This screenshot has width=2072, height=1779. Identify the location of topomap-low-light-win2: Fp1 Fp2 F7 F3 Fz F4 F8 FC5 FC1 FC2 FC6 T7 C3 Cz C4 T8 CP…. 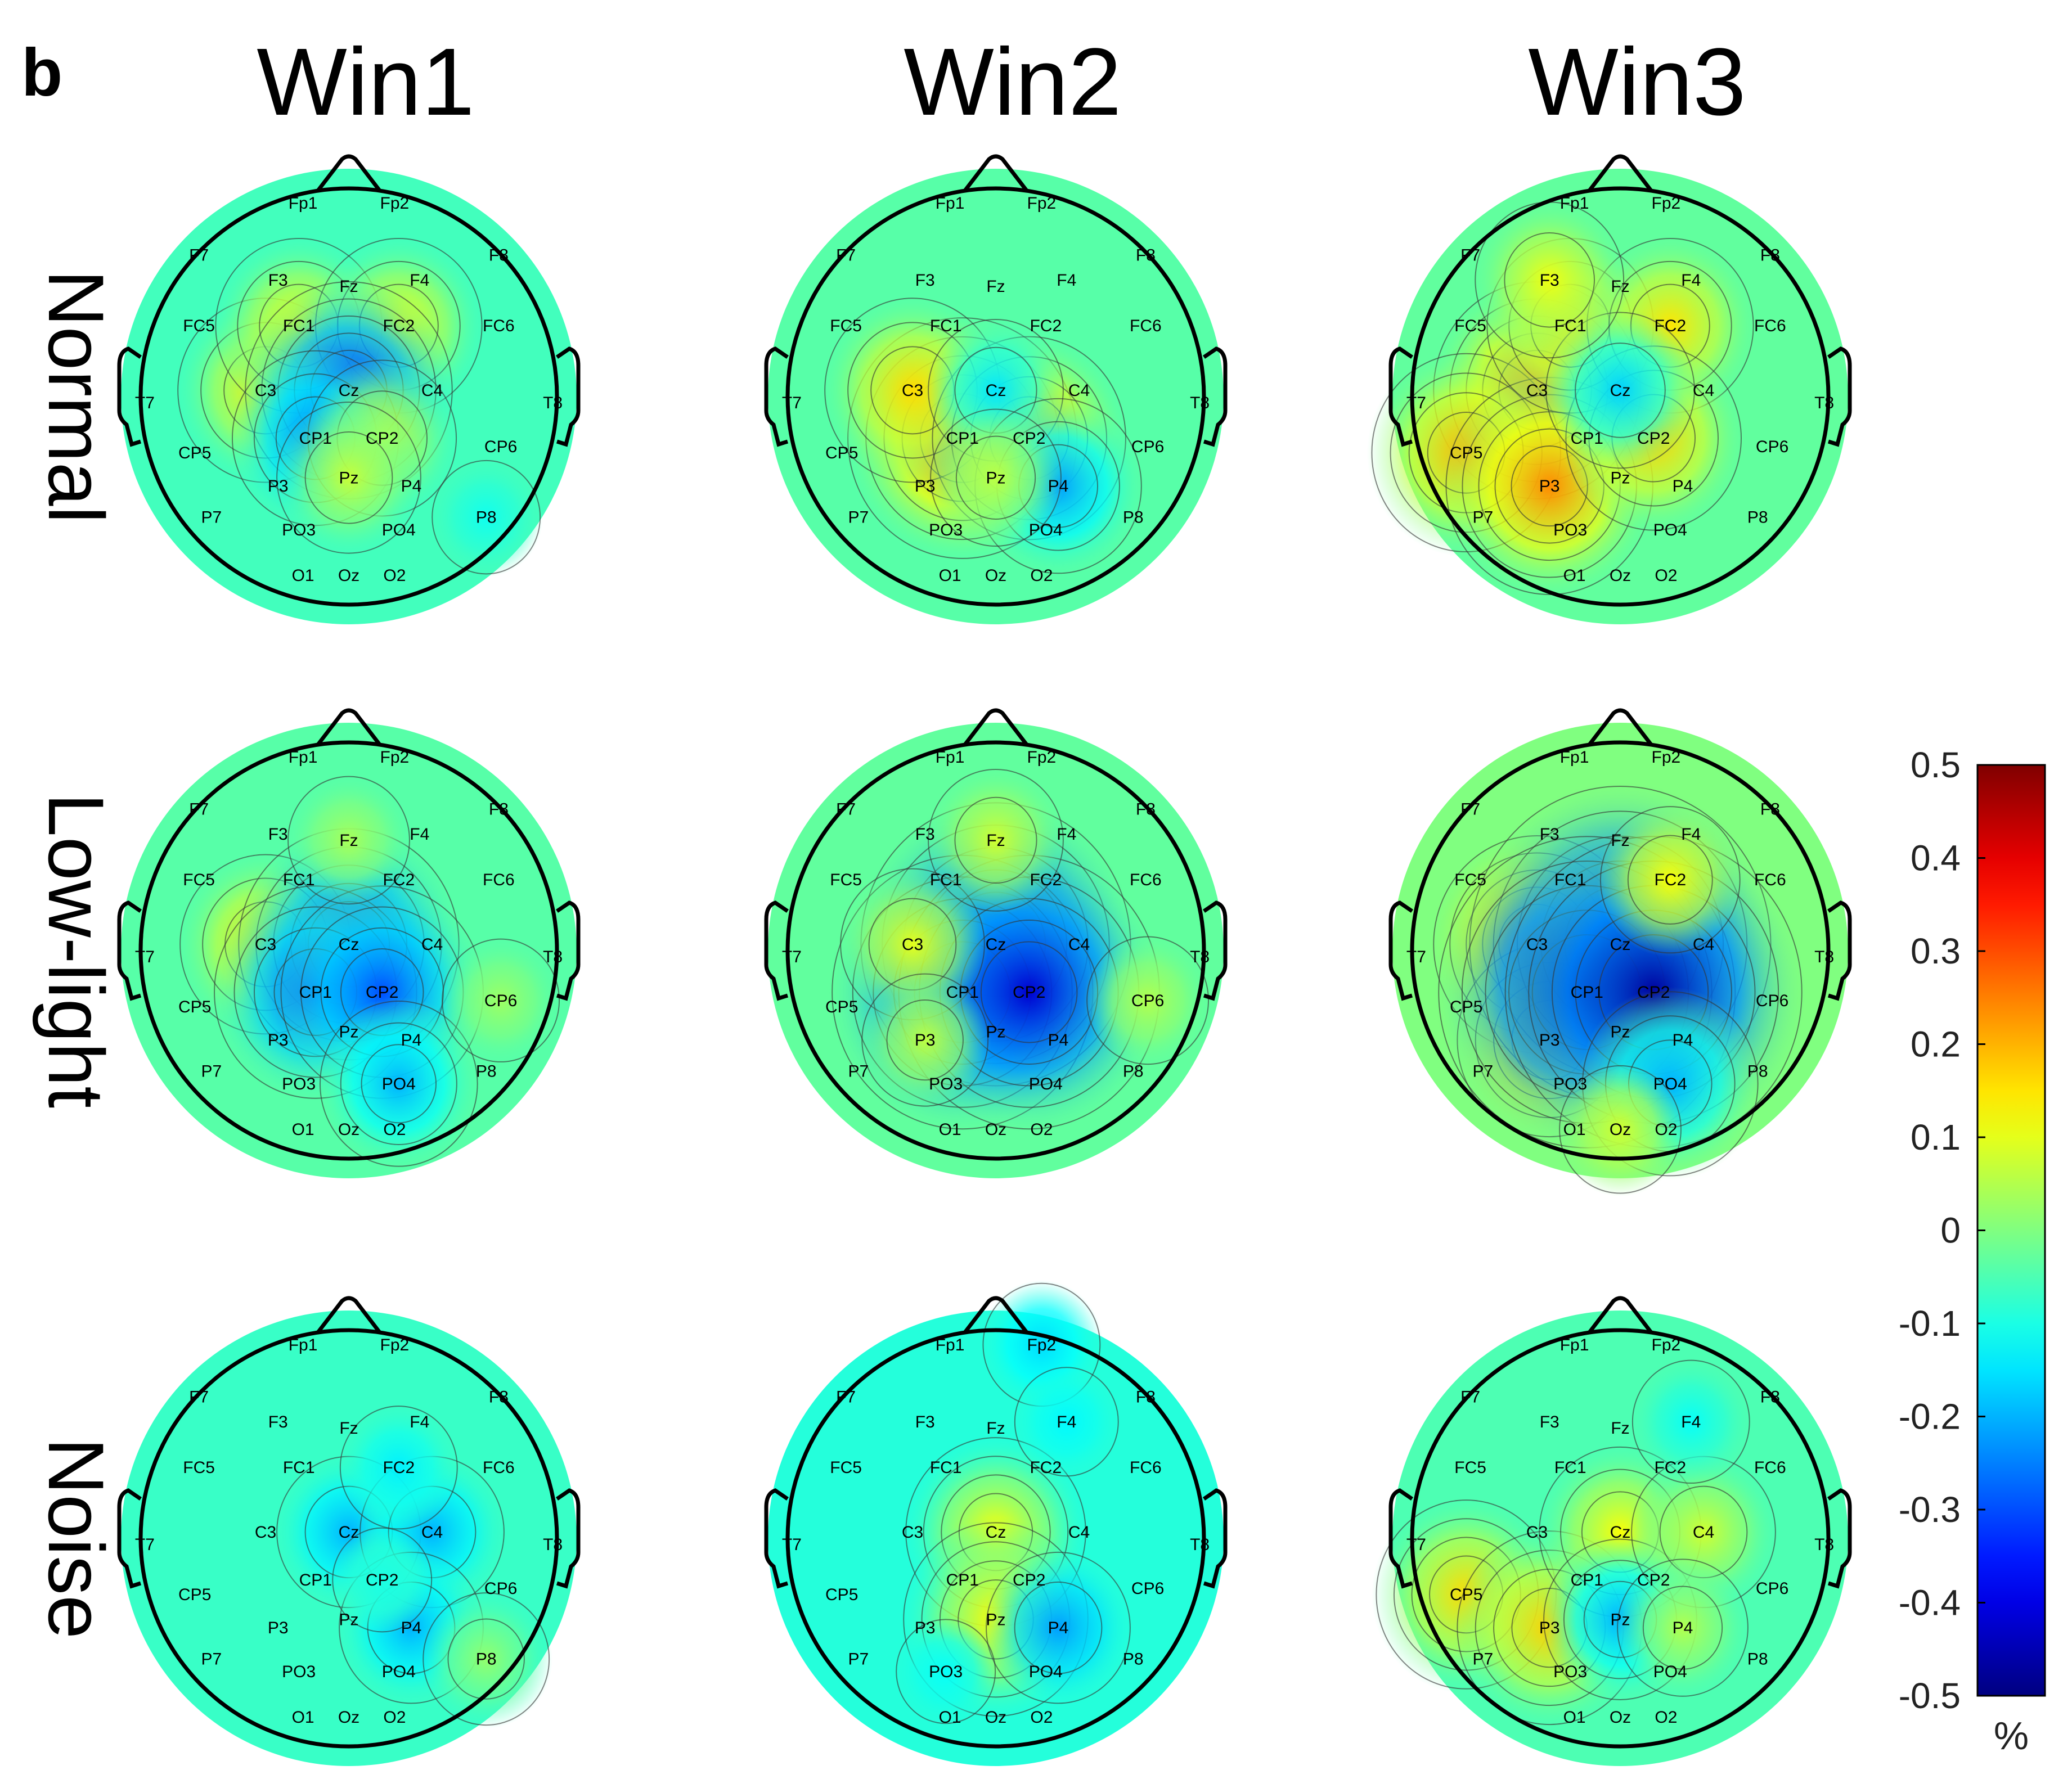
(996, 943).